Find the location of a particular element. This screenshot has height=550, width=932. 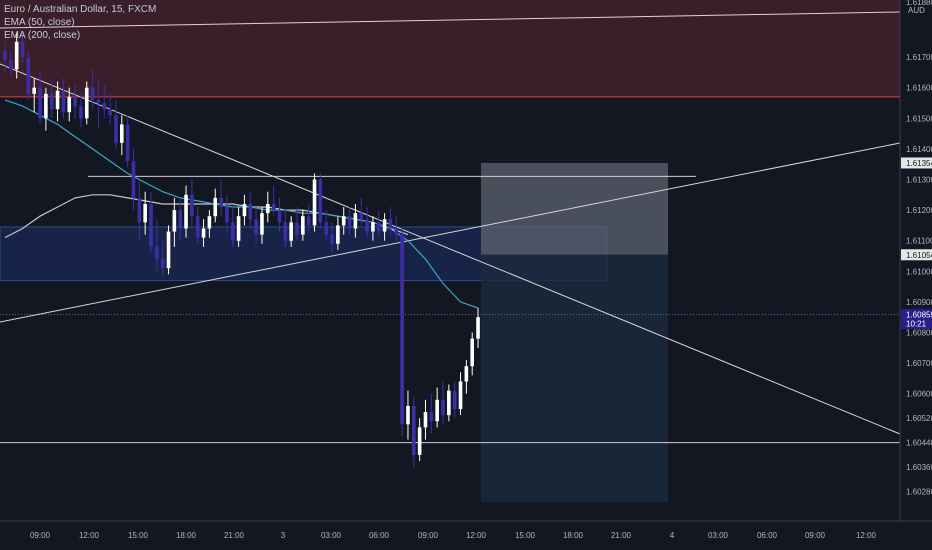

price-axis is located at coordinates (916, 275).